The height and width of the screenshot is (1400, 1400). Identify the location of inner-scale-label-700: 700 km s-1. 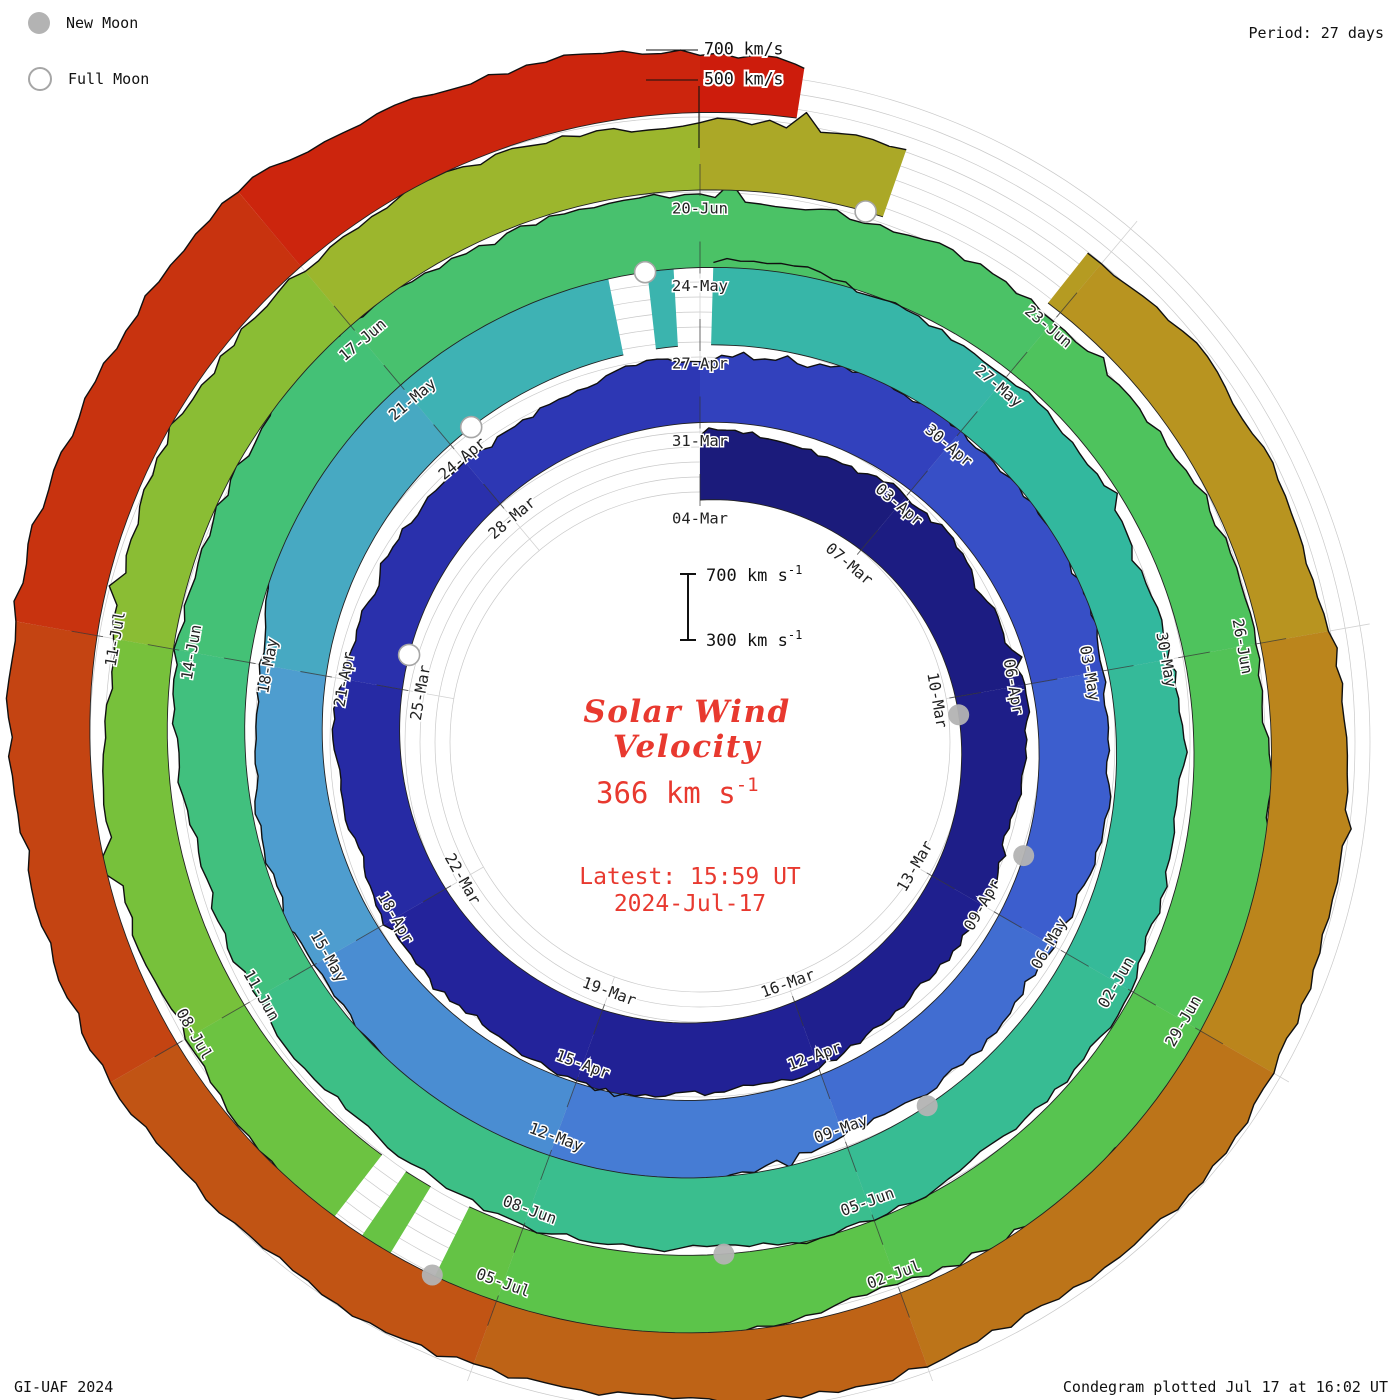
(754, 574).